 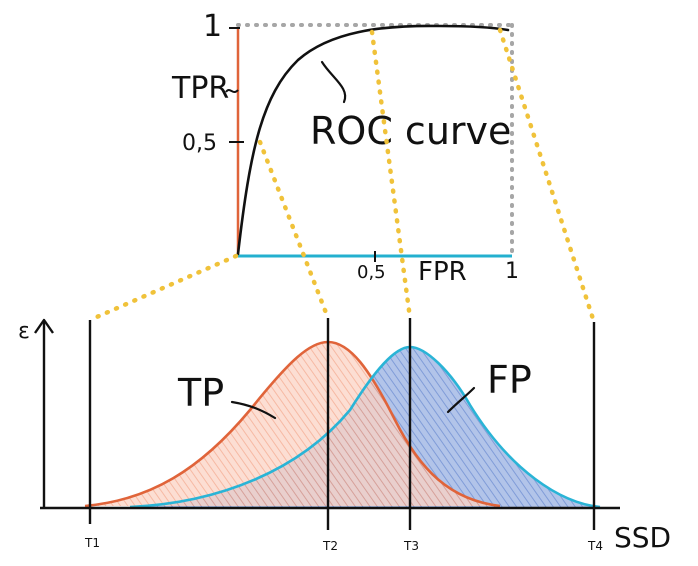 I want to click on epsilon-axis-label: ε, so click(x=24, y=331).